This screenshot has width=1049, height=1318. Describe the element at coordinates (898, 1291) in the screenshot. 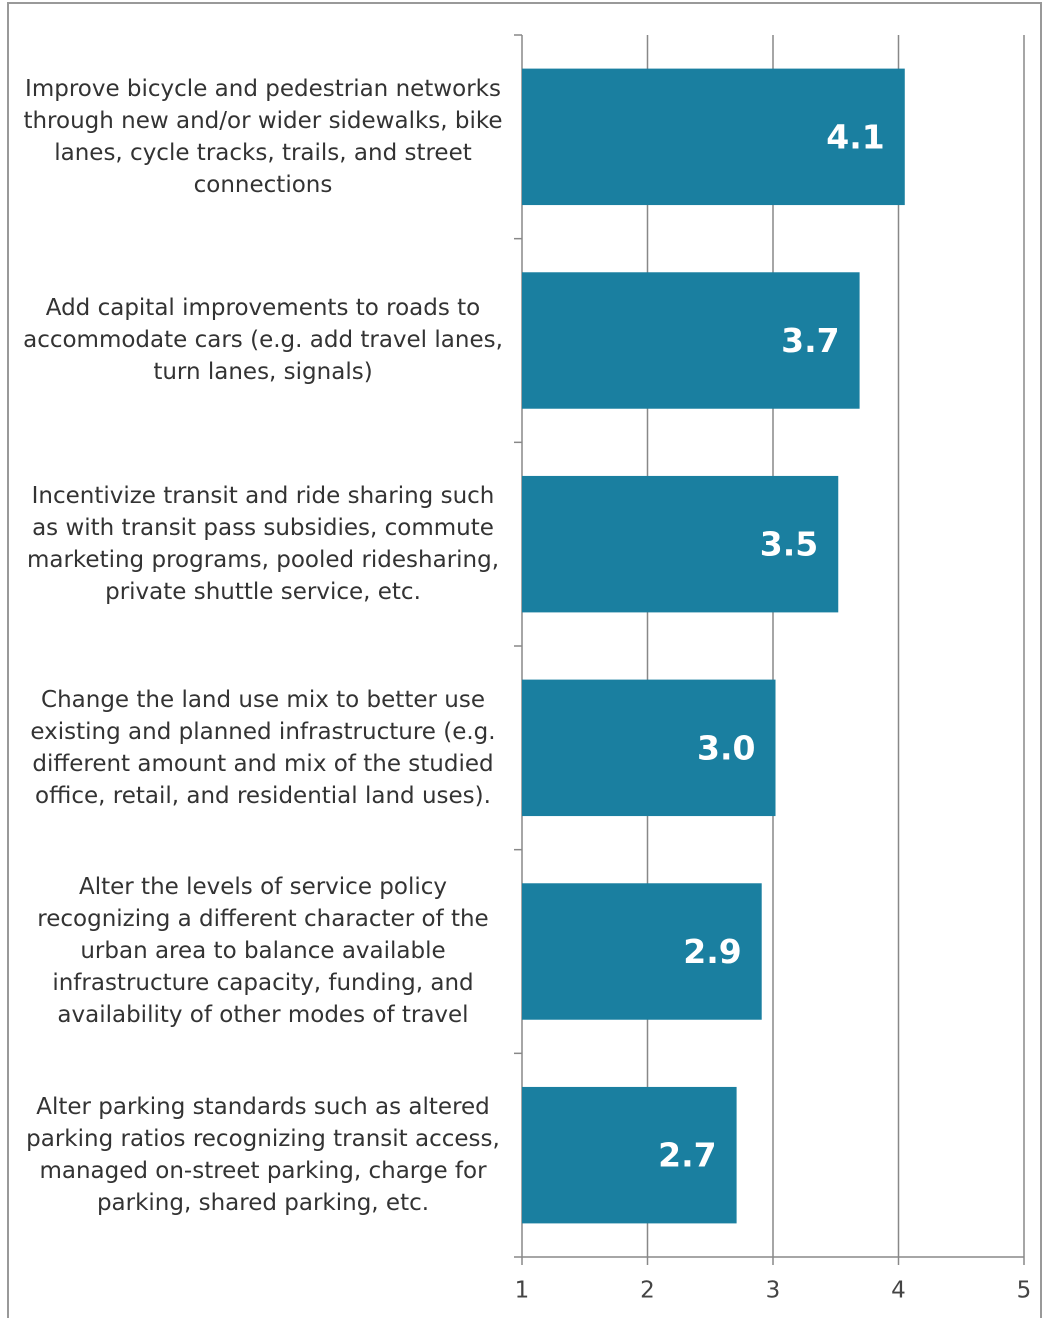

I see `x-tick-label: 4` at that location.